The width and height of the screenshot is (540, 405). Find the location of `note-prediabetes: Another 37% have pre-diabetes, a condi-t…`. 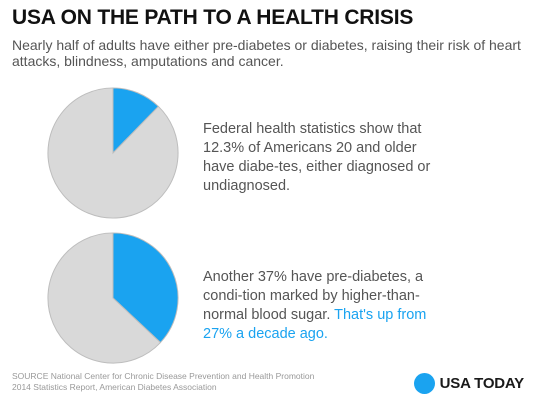

note-prediabetes: Another 37% have pre-diabetes, a condi-t… is located at coordinates (318, 306).